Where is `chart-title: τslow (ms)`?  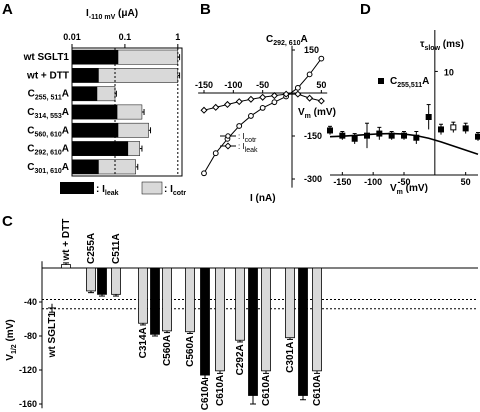 chart-title: τslow (ms) is located at coordinates (442, 45).